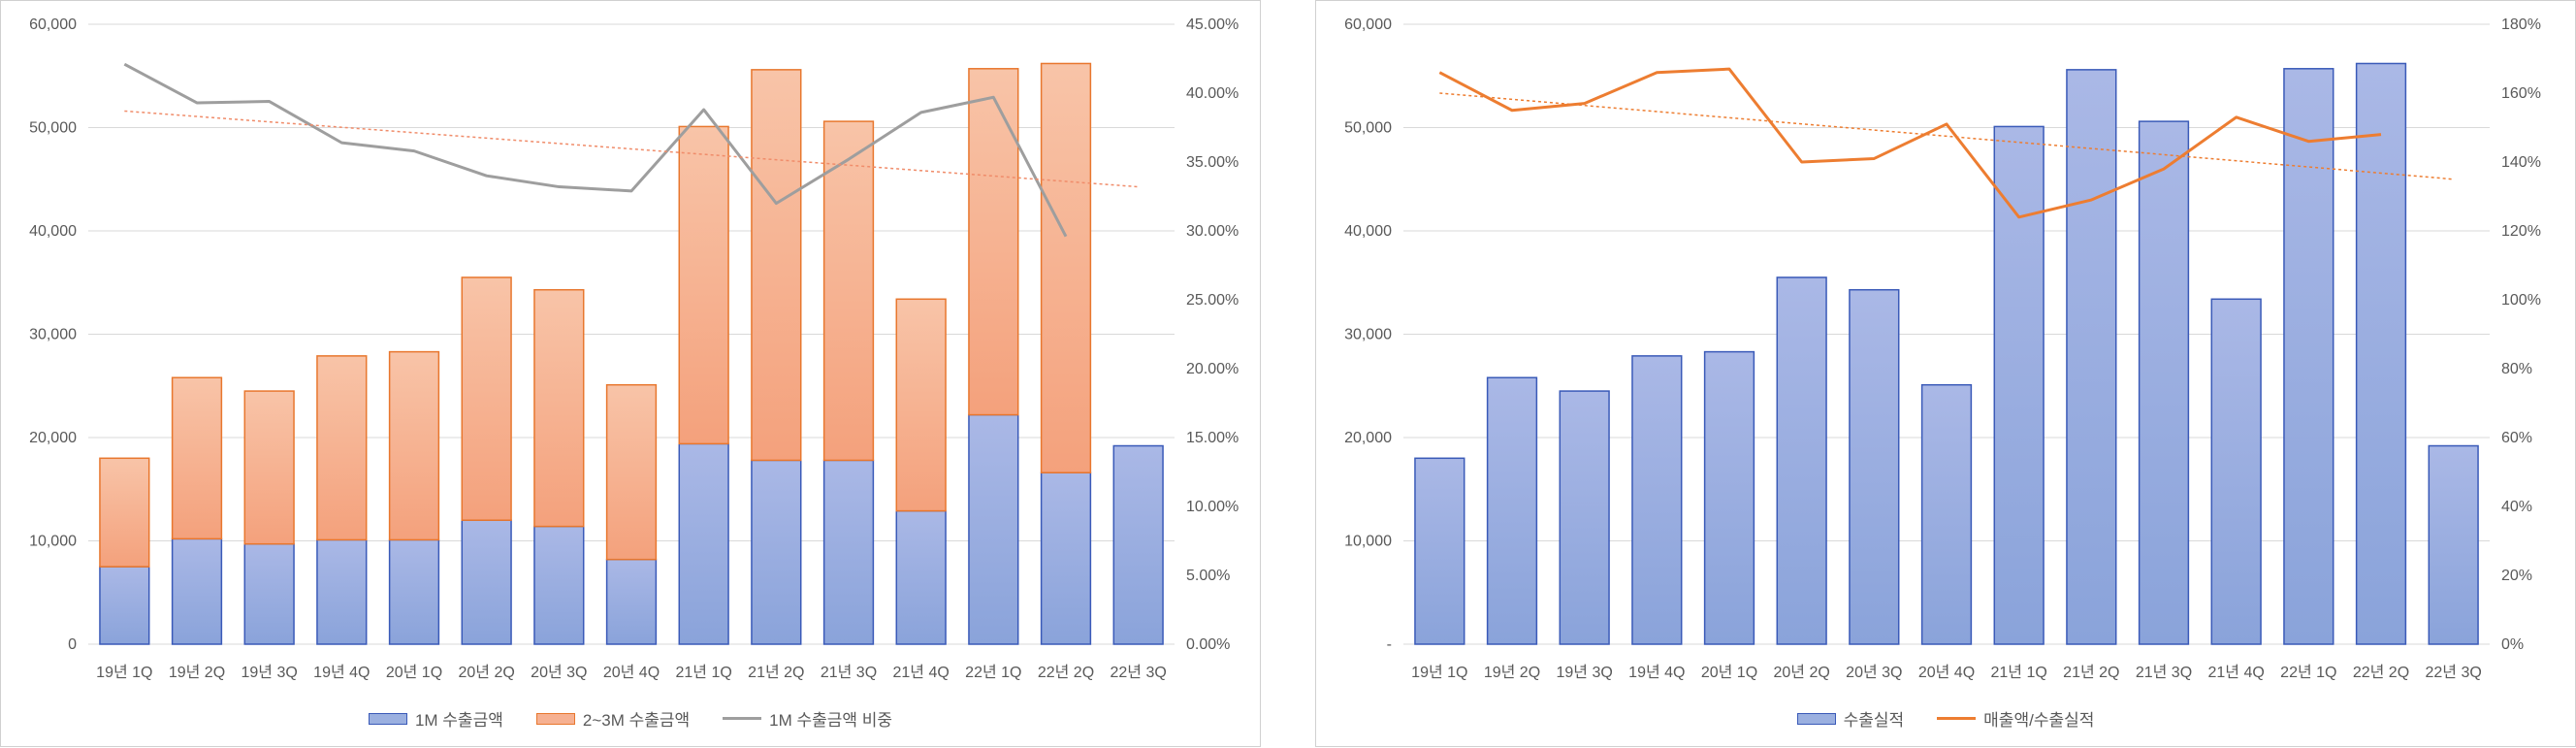 The width and height of the screenshot is (2576, 748). I want to click on legend-item-2-3m: 2~3M 수출금액, so click(613, 718).